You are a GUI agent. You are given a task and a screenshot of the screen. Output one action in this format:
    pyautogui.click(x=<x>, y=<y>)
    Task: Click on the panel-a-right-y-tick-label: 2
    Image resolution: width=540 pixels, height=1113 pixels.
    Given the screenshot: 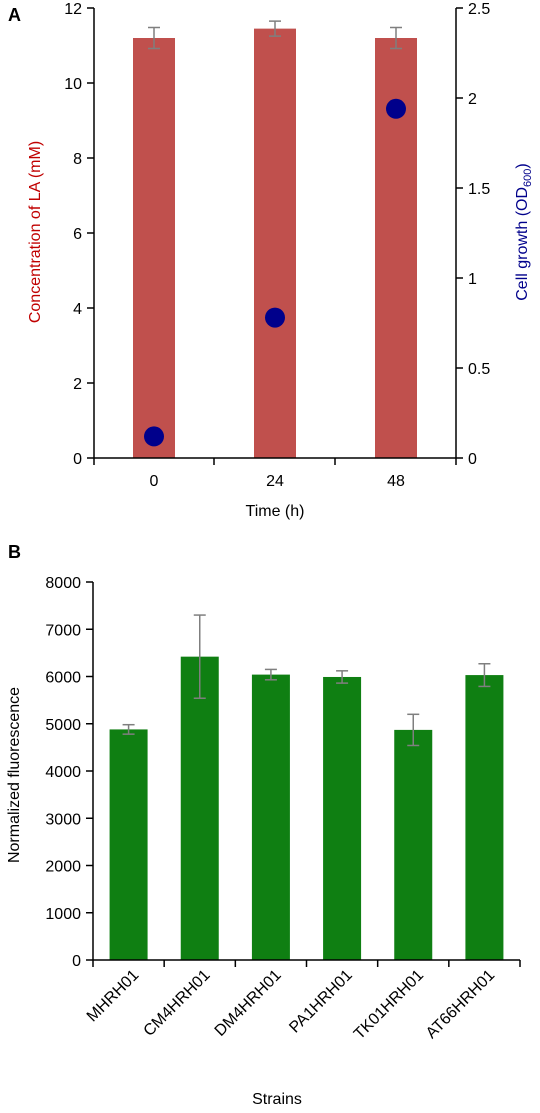 What is the action you would take?
    pyautogui.click(x=472, y=99)
    